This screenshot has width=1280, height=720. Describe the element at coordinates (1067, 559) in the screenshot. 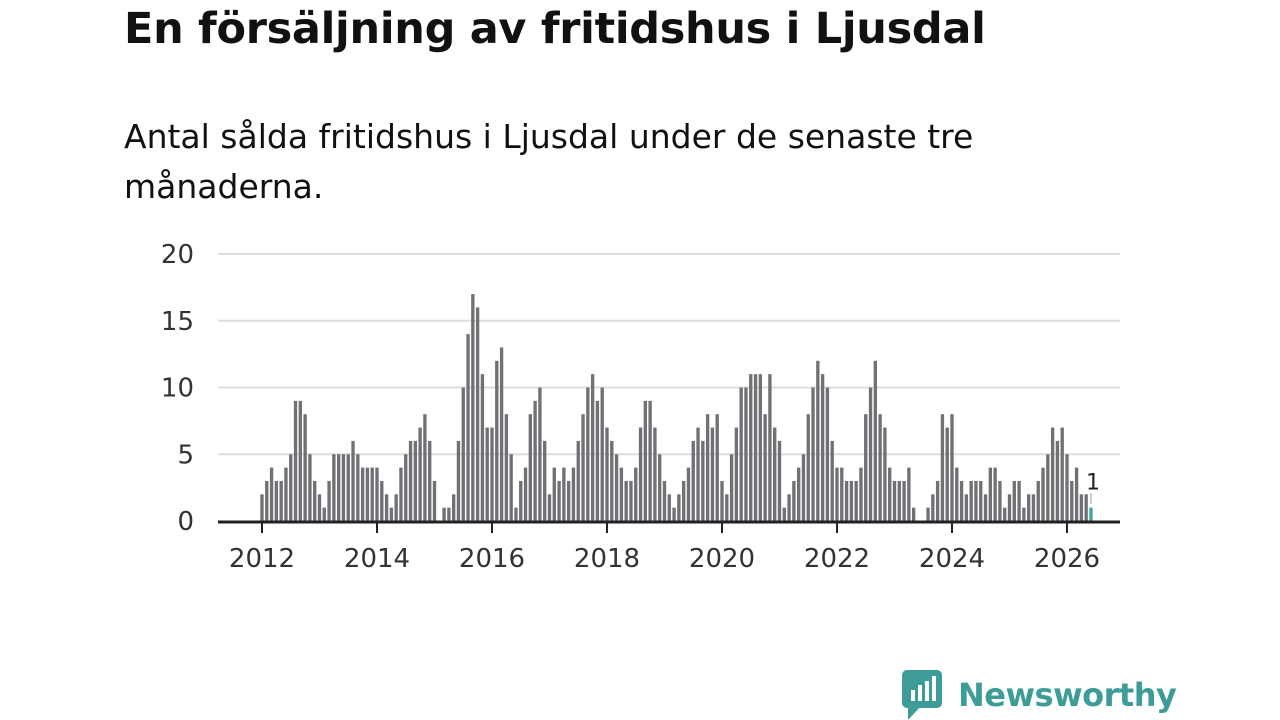

I see `x-tick-label: 2026` at that location.